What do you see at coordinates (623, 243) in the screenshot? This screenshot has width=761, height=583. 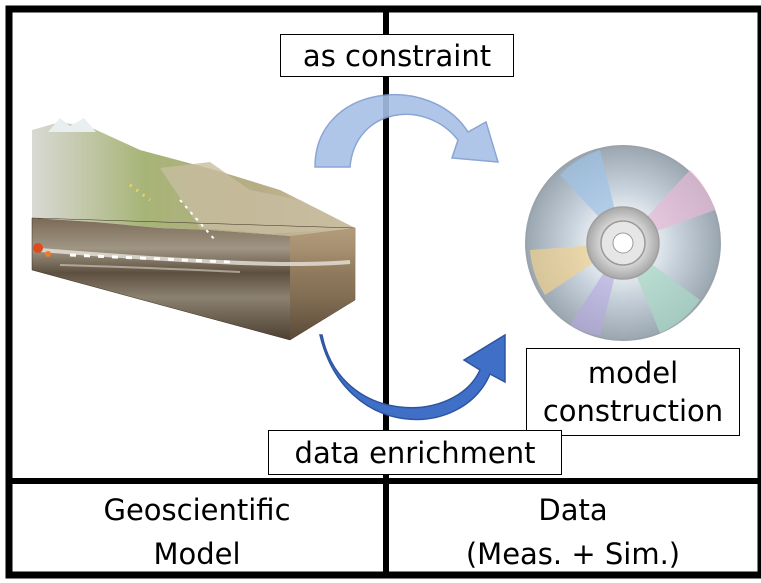 I see `compact-disc-icon` at bounding box center [623, 243].